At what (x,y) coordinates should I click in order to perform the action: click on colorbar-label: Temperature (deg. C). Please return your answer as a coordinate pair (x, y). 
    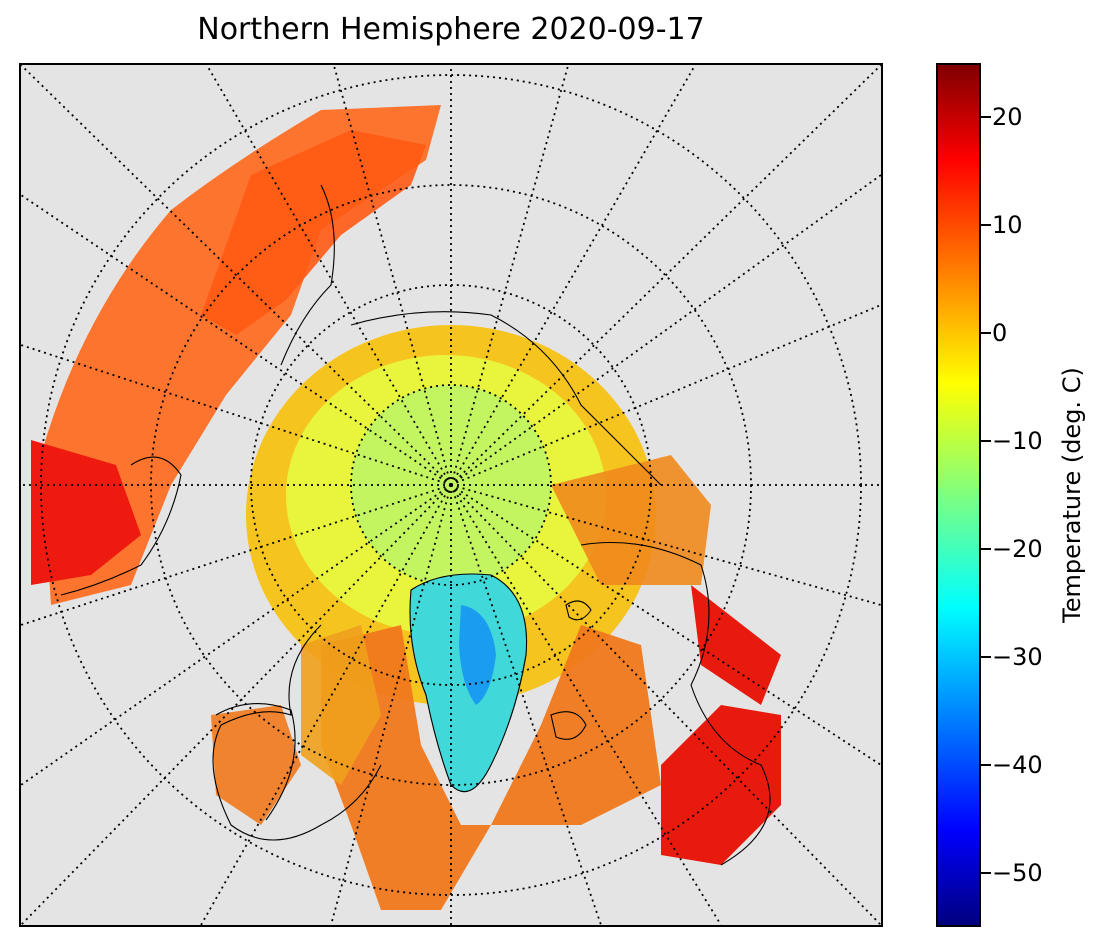
    Looking at the image, I should click on (1072, 495).